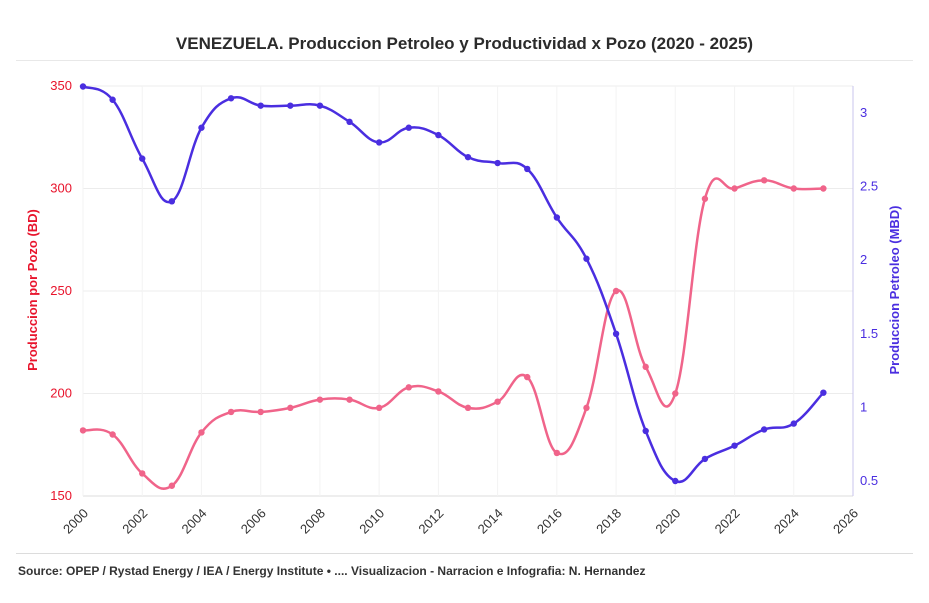  Describe the element at coordinates (134, 521) in the screenshot. I see `x-tick-label: 2002` at that location.